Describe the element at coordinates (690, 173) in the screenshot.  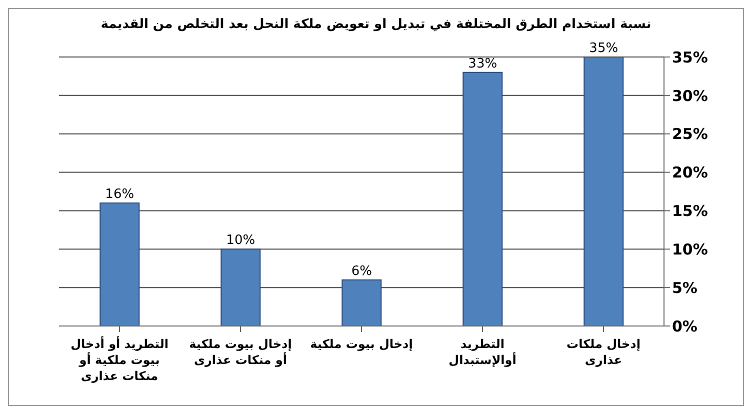
I see `y-tick-label: 20%` at that location.